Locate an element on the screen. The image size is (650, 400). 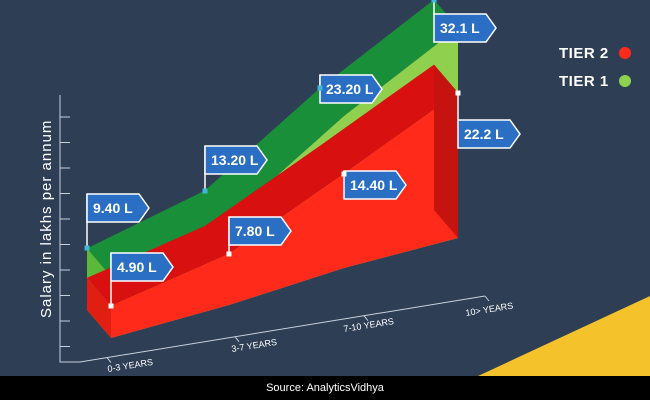
source-credit: Source: AnalyticsVidhya is located at coordinates (325, 388).